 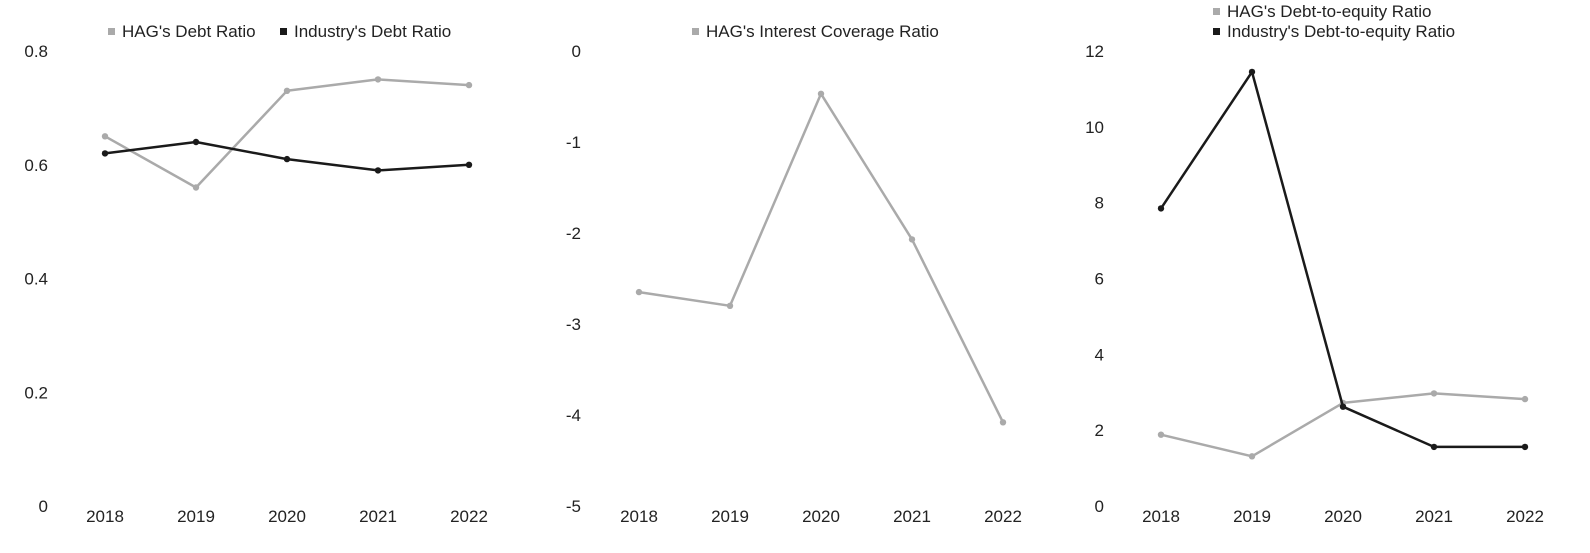 What do you see at coordinates (1099, 354) in the screenshot?
I see `y-tick-label: 4` at bounding box center [1099, 354].